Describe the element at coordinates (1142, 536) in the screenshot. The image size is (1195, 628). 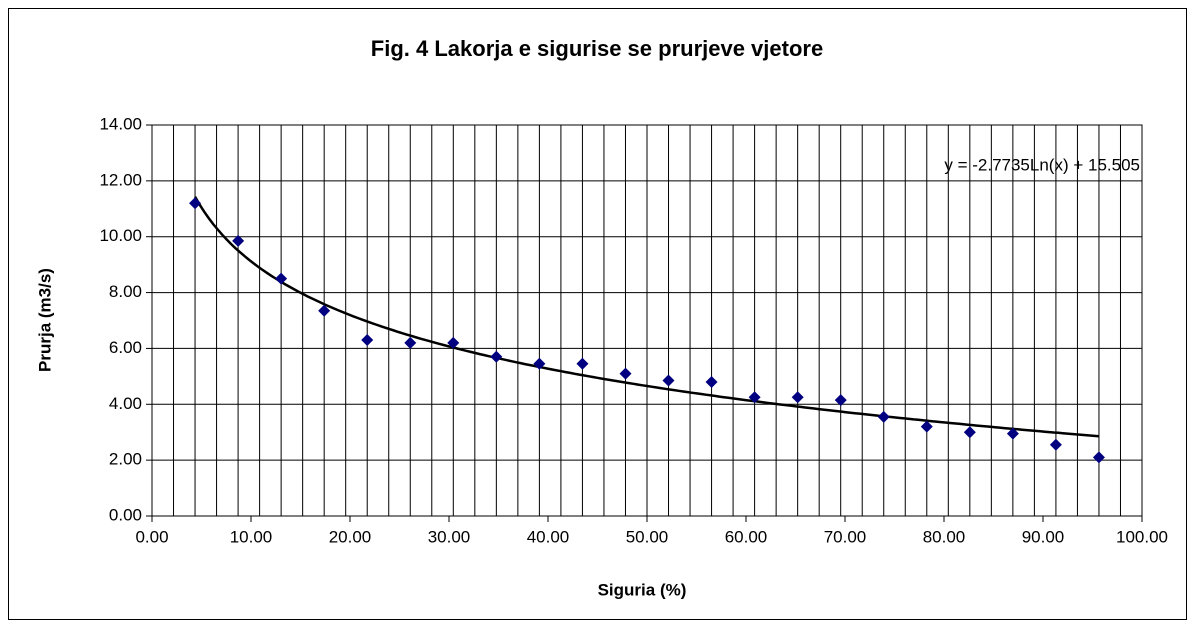
I see `x-tick-label: 100.00` at that location.